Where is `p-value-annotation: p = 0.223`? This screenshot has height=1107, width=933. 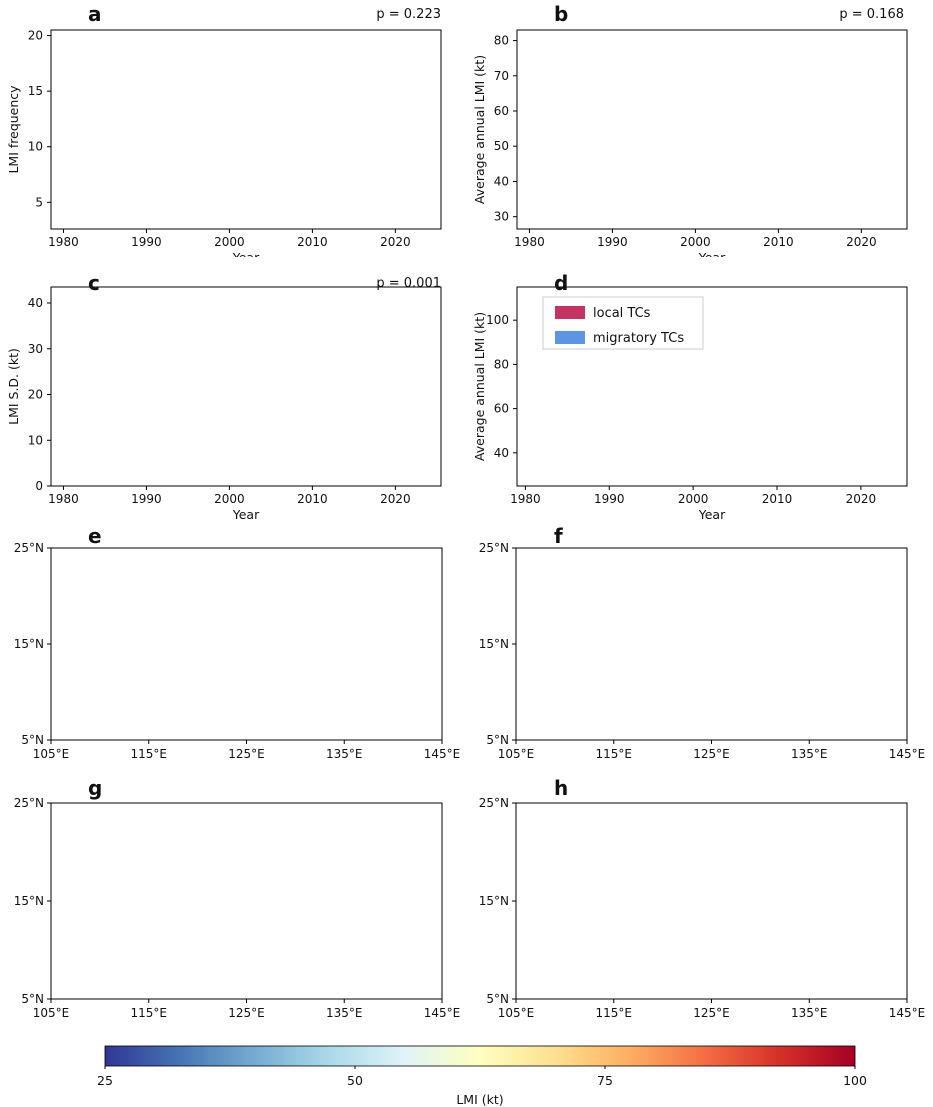
p-value-annotation: p = 0.223 is located at coordinates (408, 14).